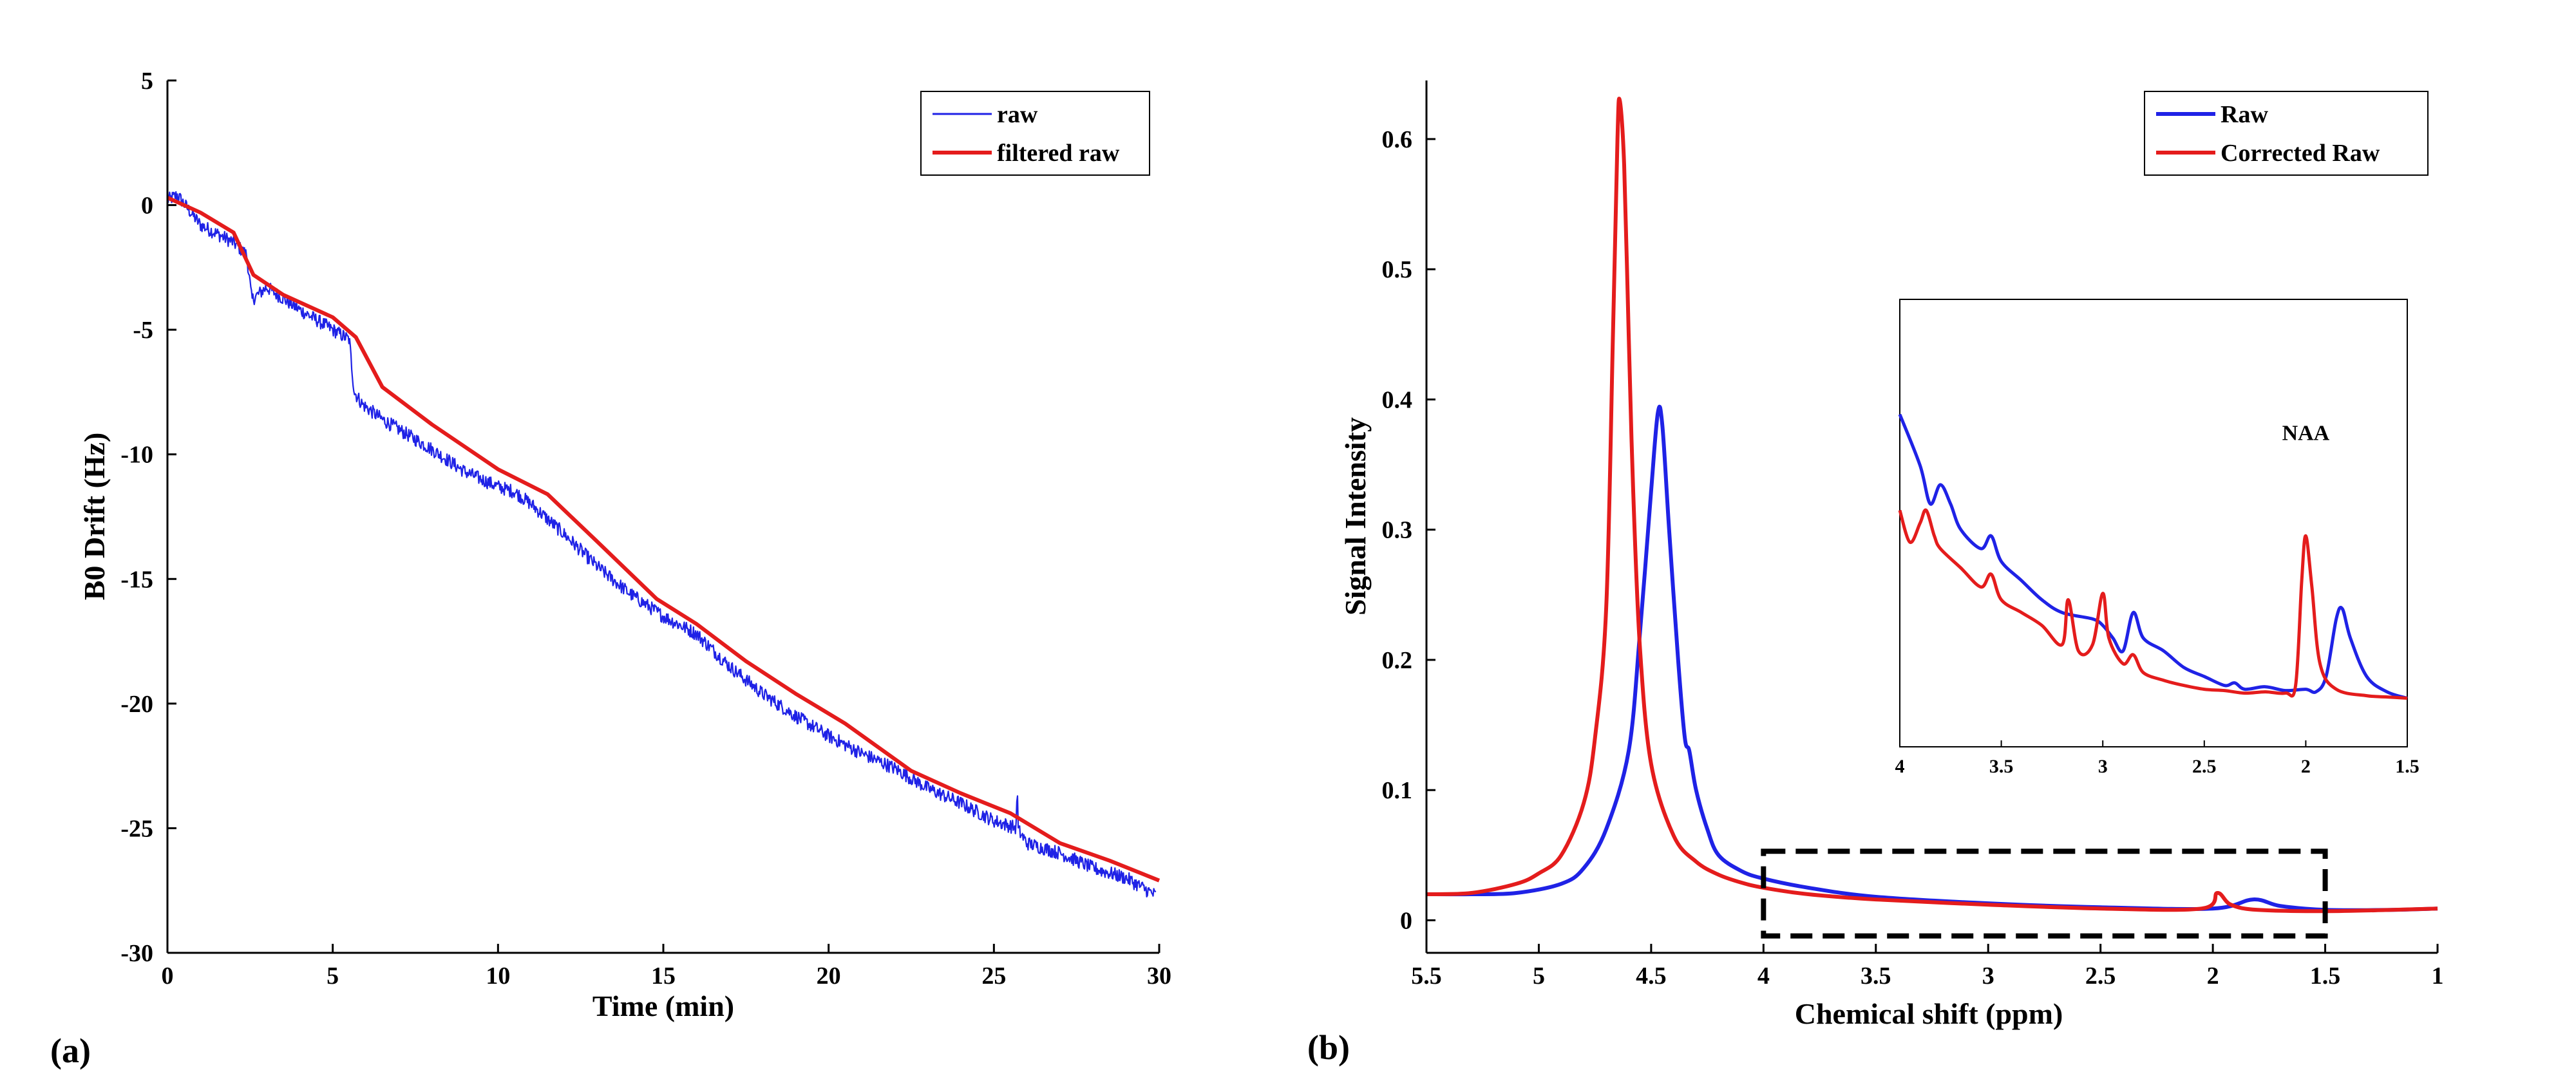  What do you see at coordinates (1406, 920) in the screenshot?
I see `panel-b-y-tick-label: 0` at bounding box center [1406, 920].